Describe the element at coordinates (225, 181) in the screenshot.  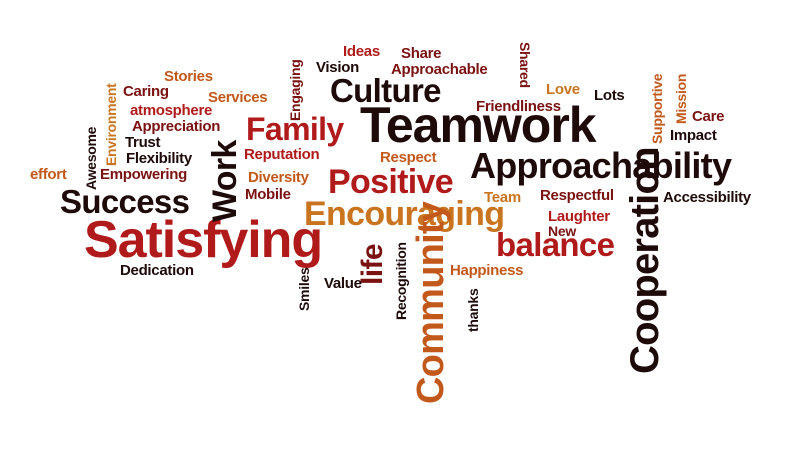
I see `word-work: Work` at that location.